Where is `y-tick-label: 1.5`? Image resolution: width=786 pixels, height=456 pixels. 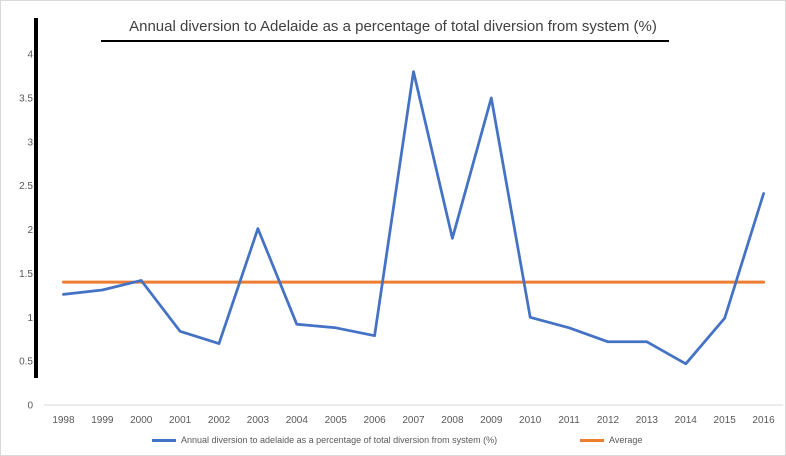
y-tick-label: 1.5 is located at coordinates (26, 274).